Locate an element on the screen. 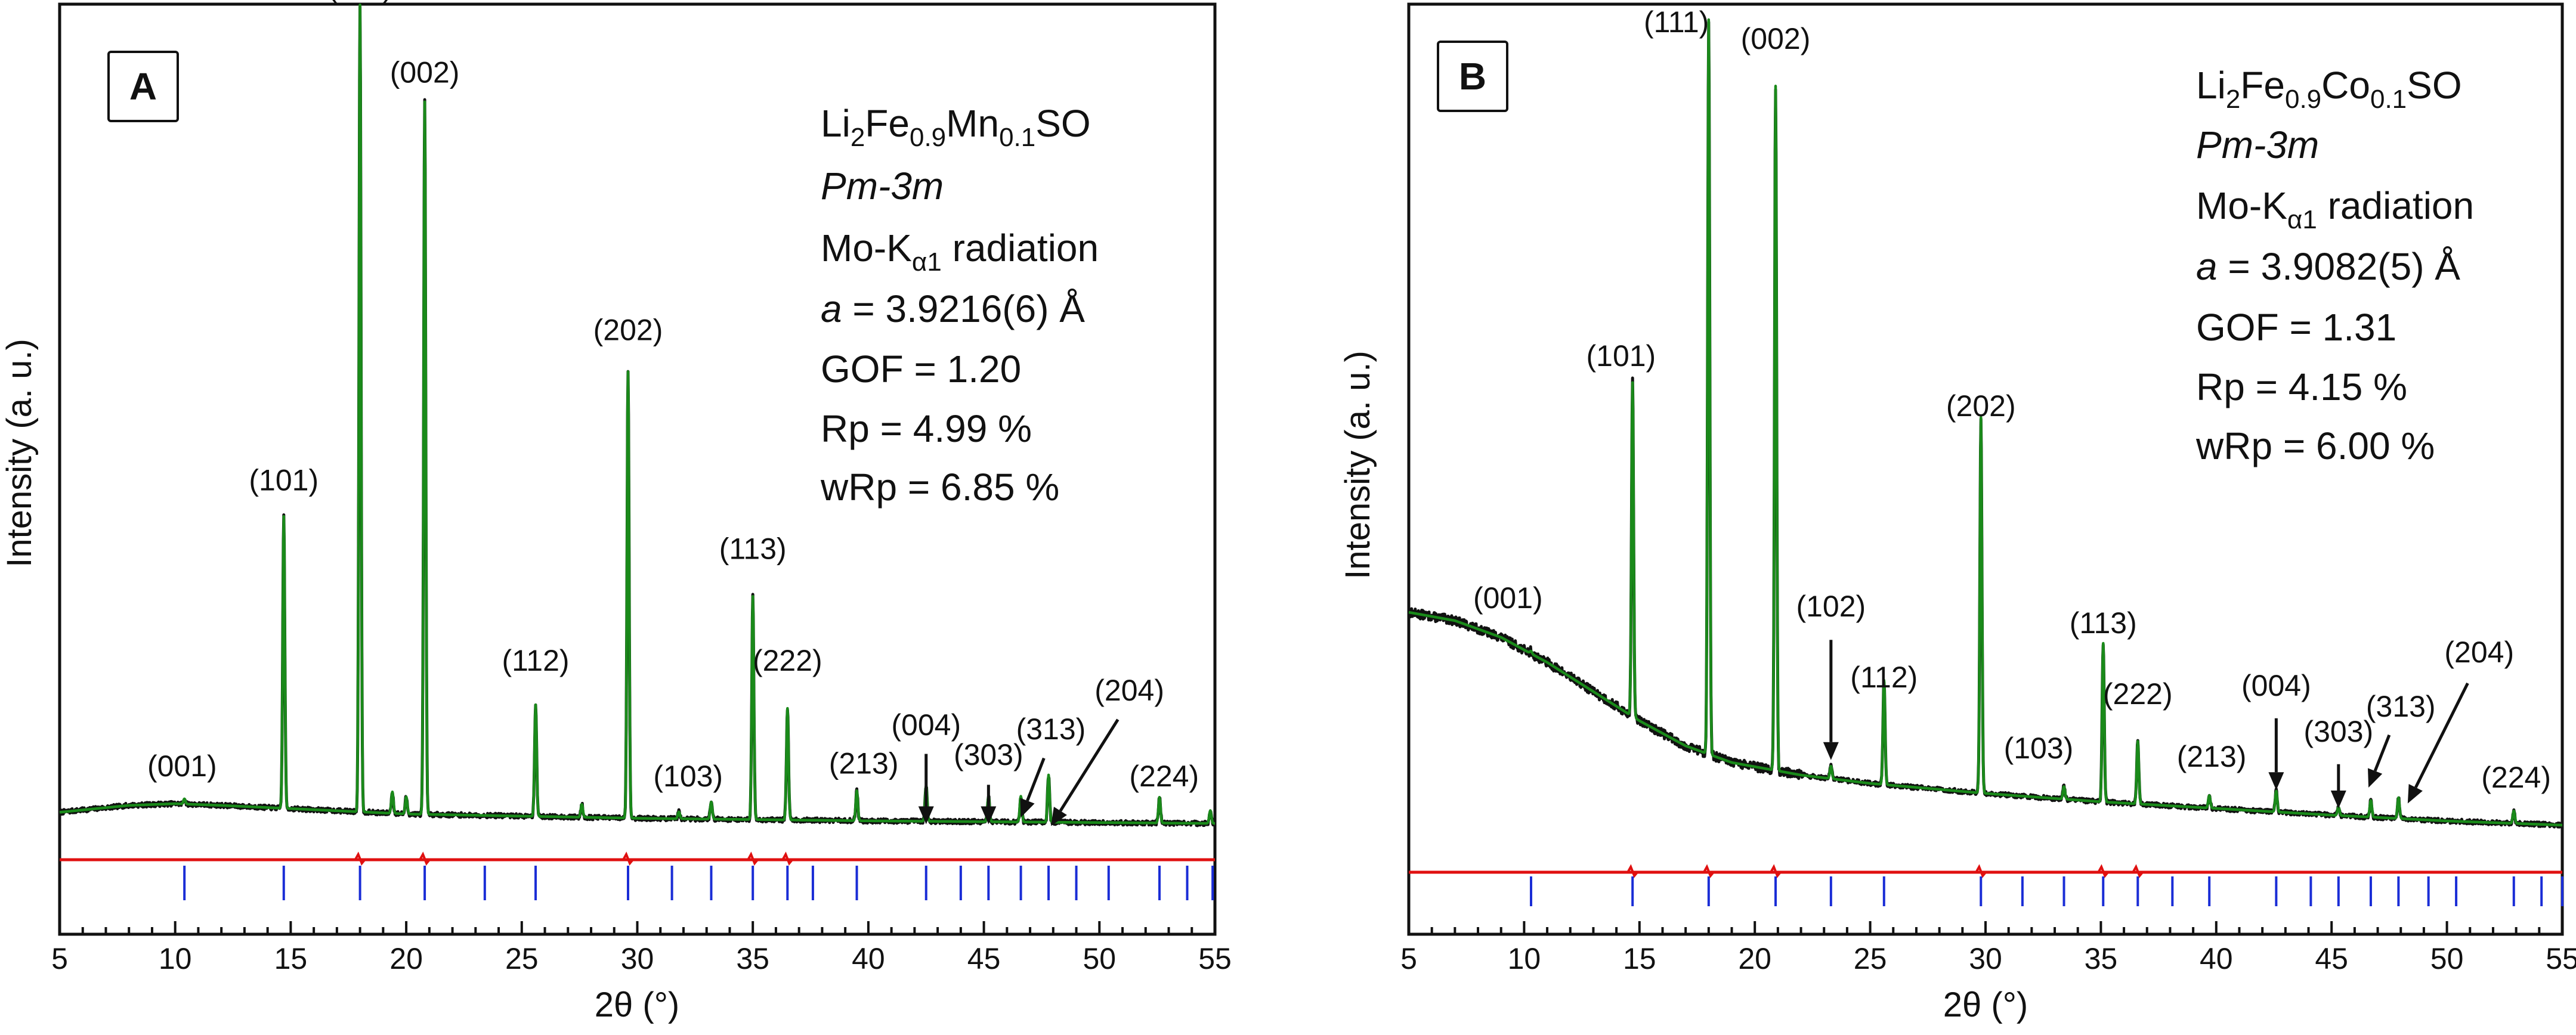 The width and height of the screenshot is (2576, 1035). compound-formula: Li2Fe0.9Co0.1SO is located at coordinates (2329, 89).